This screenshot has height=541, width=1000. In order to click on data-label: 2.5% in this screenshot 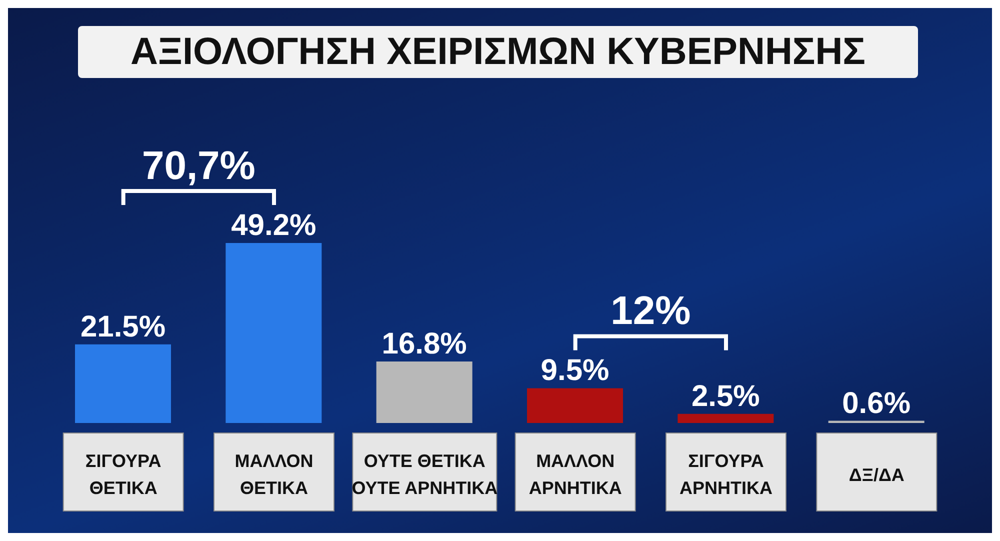, I will do `click(725, 396)`.